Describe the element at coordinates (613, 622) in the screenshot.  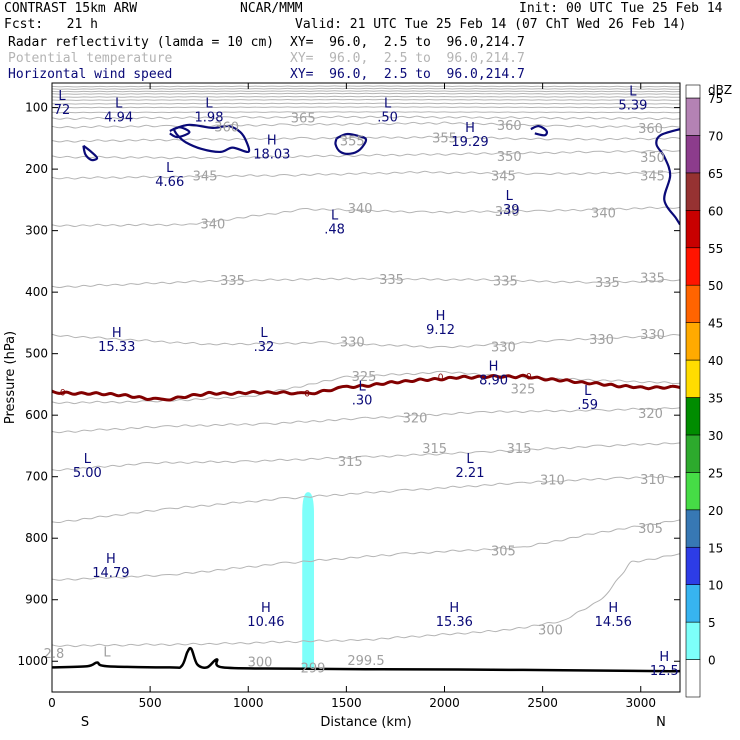
I see `wind-extremum-value: 14.56` at that location.